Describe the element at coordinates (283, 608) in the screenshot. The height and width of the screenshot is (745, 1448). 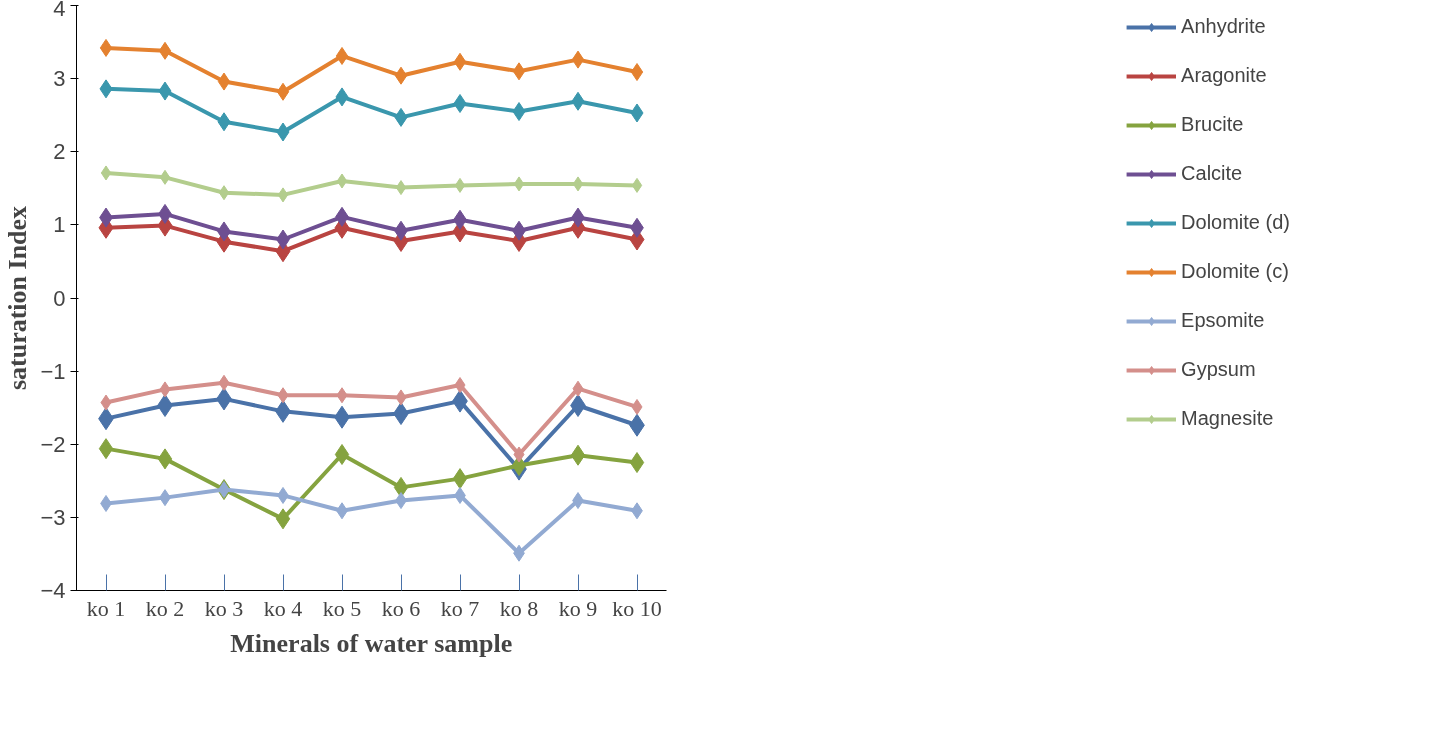
I see `x-tick-label: ko 4` at that location.